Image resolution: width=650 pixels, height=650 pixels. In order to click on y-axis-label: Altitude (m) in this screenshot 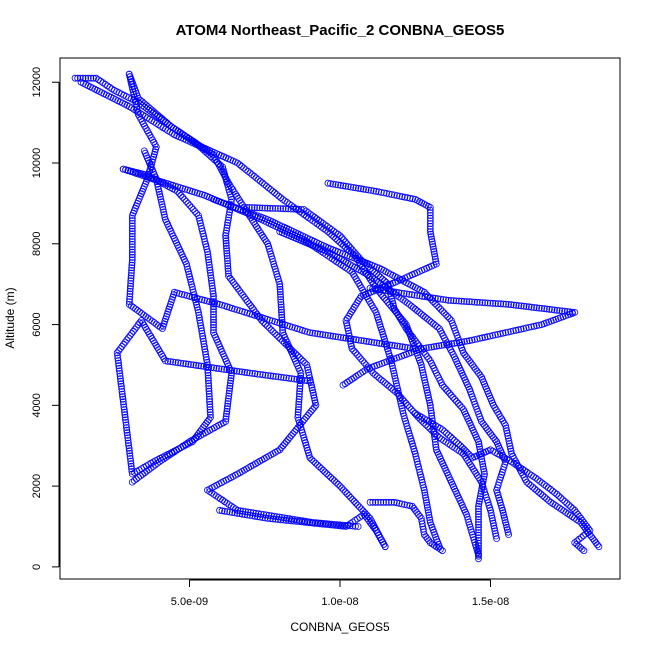, I will do `click(10, 317)`.